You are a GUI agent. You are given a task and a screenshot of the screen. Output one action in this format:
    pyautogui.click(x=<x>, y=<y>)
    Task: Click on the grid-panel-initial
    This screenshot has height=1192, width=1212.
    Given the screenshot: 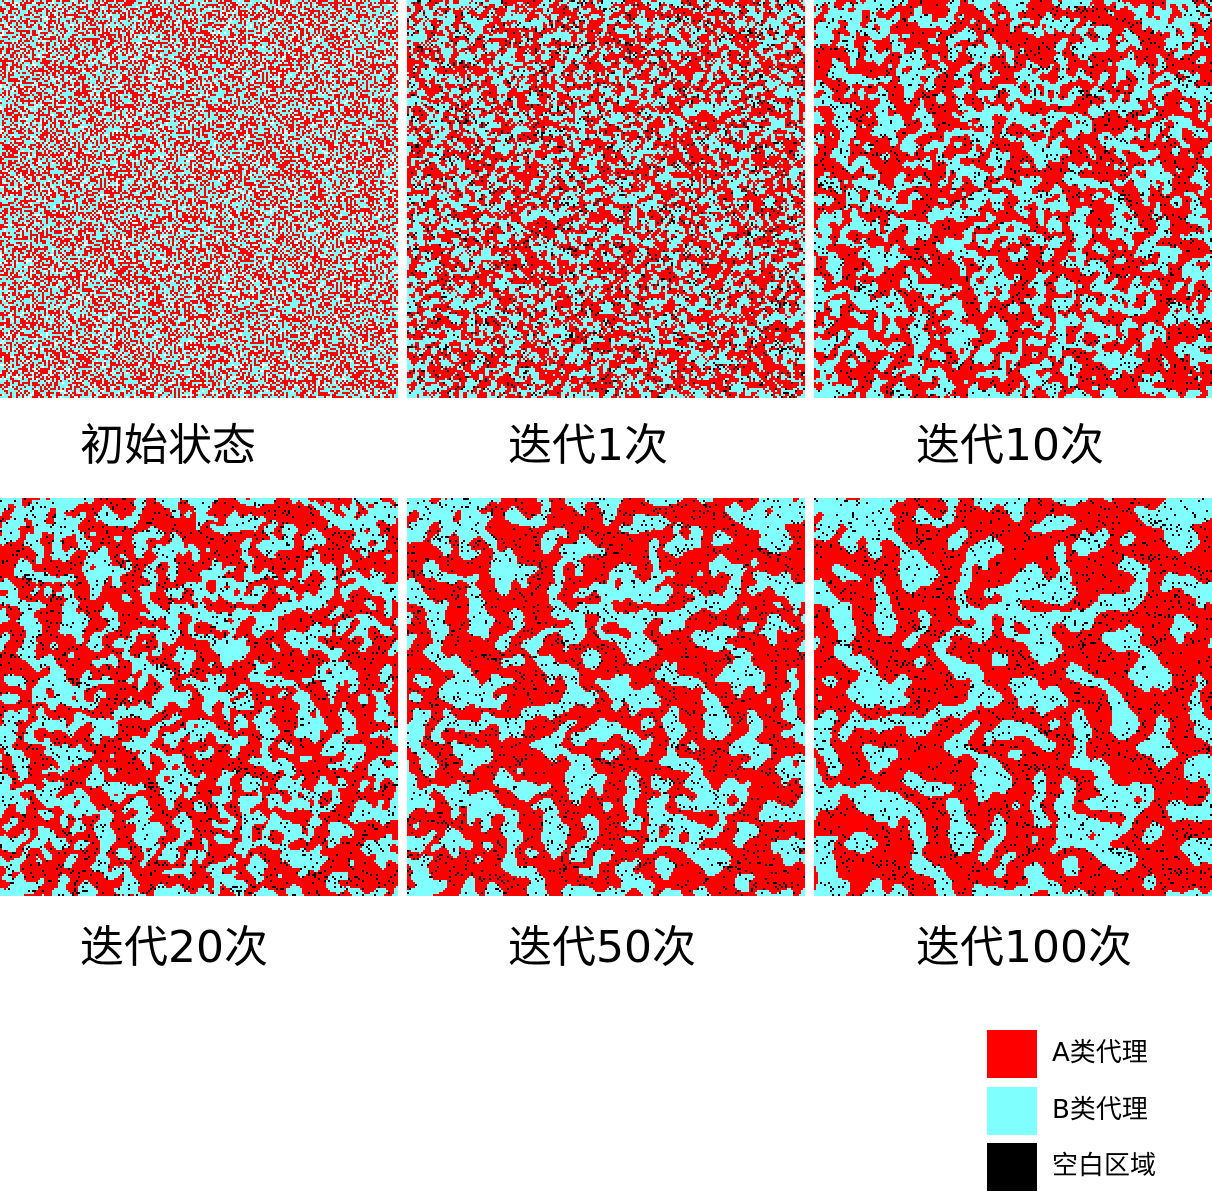 What is the action you would take?
    pyautogui.click(x=199, y=199)
    